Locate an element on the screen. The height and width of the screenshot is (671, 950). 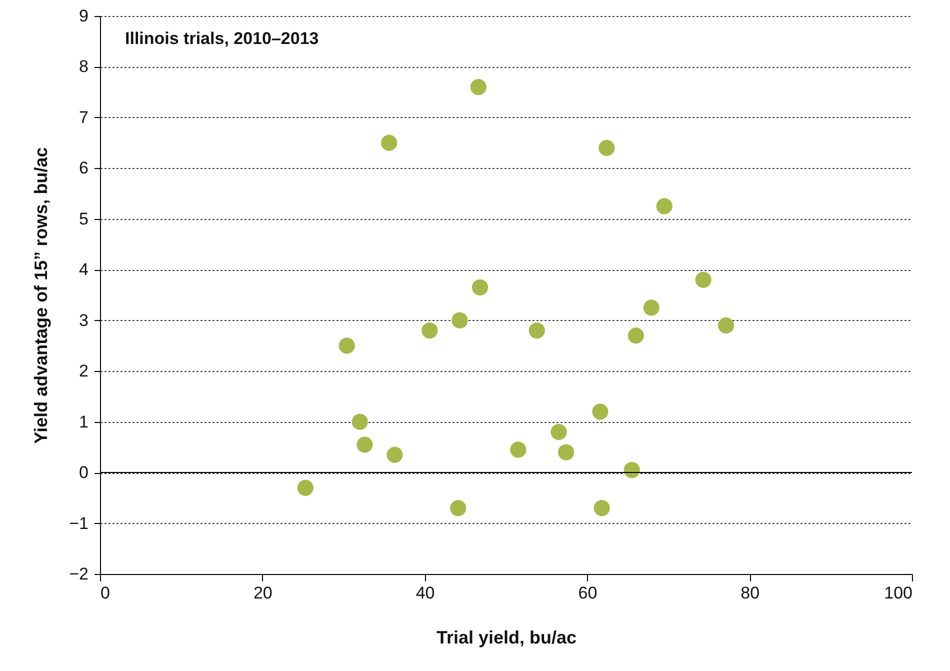
x-tick-label: 0 is located at coordinates (105, 593).